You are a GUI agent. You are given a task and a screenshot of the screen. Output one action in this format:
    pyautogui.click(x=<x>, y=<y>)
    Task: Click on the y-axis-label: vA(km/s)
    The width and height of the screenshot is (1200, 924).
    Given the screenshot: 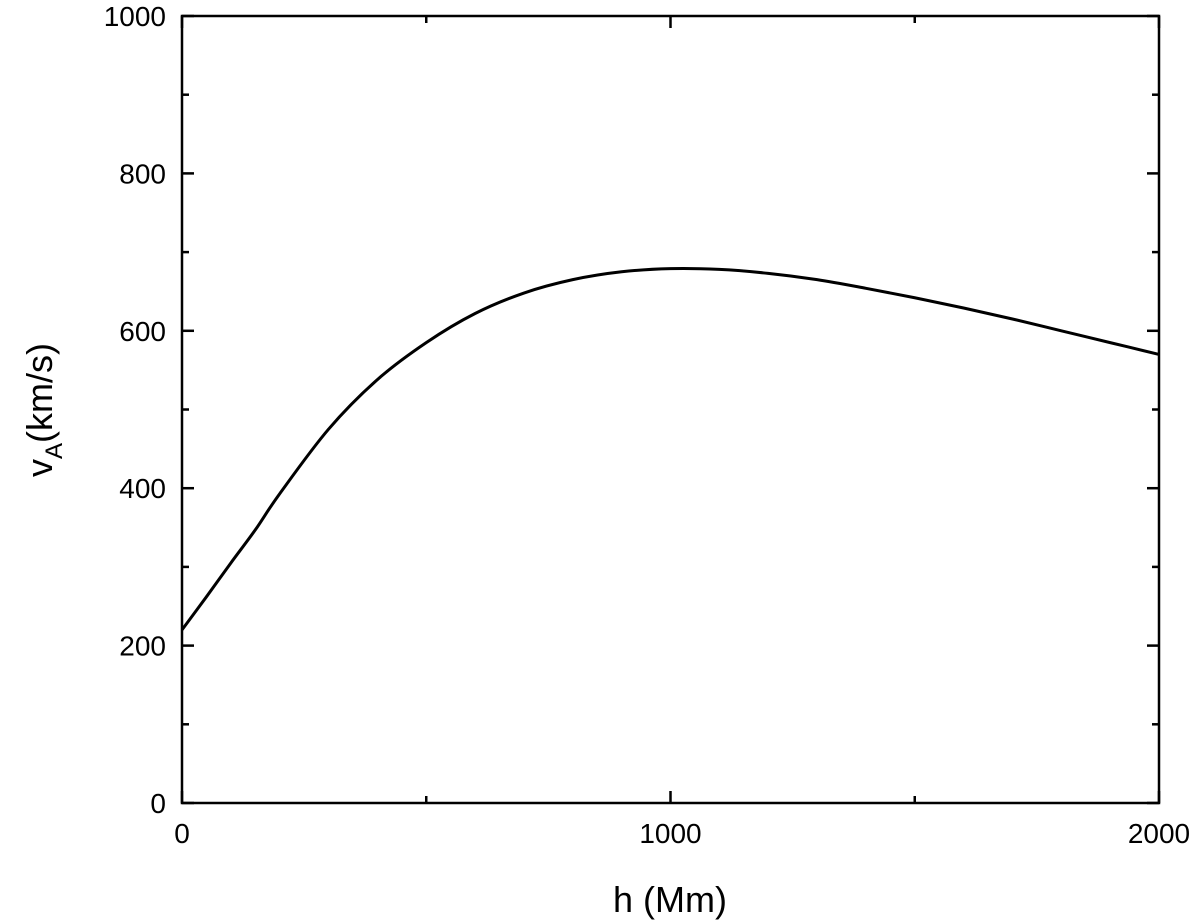 What is the action you would take?
    pyautogui.click(x=43, y=410)
    